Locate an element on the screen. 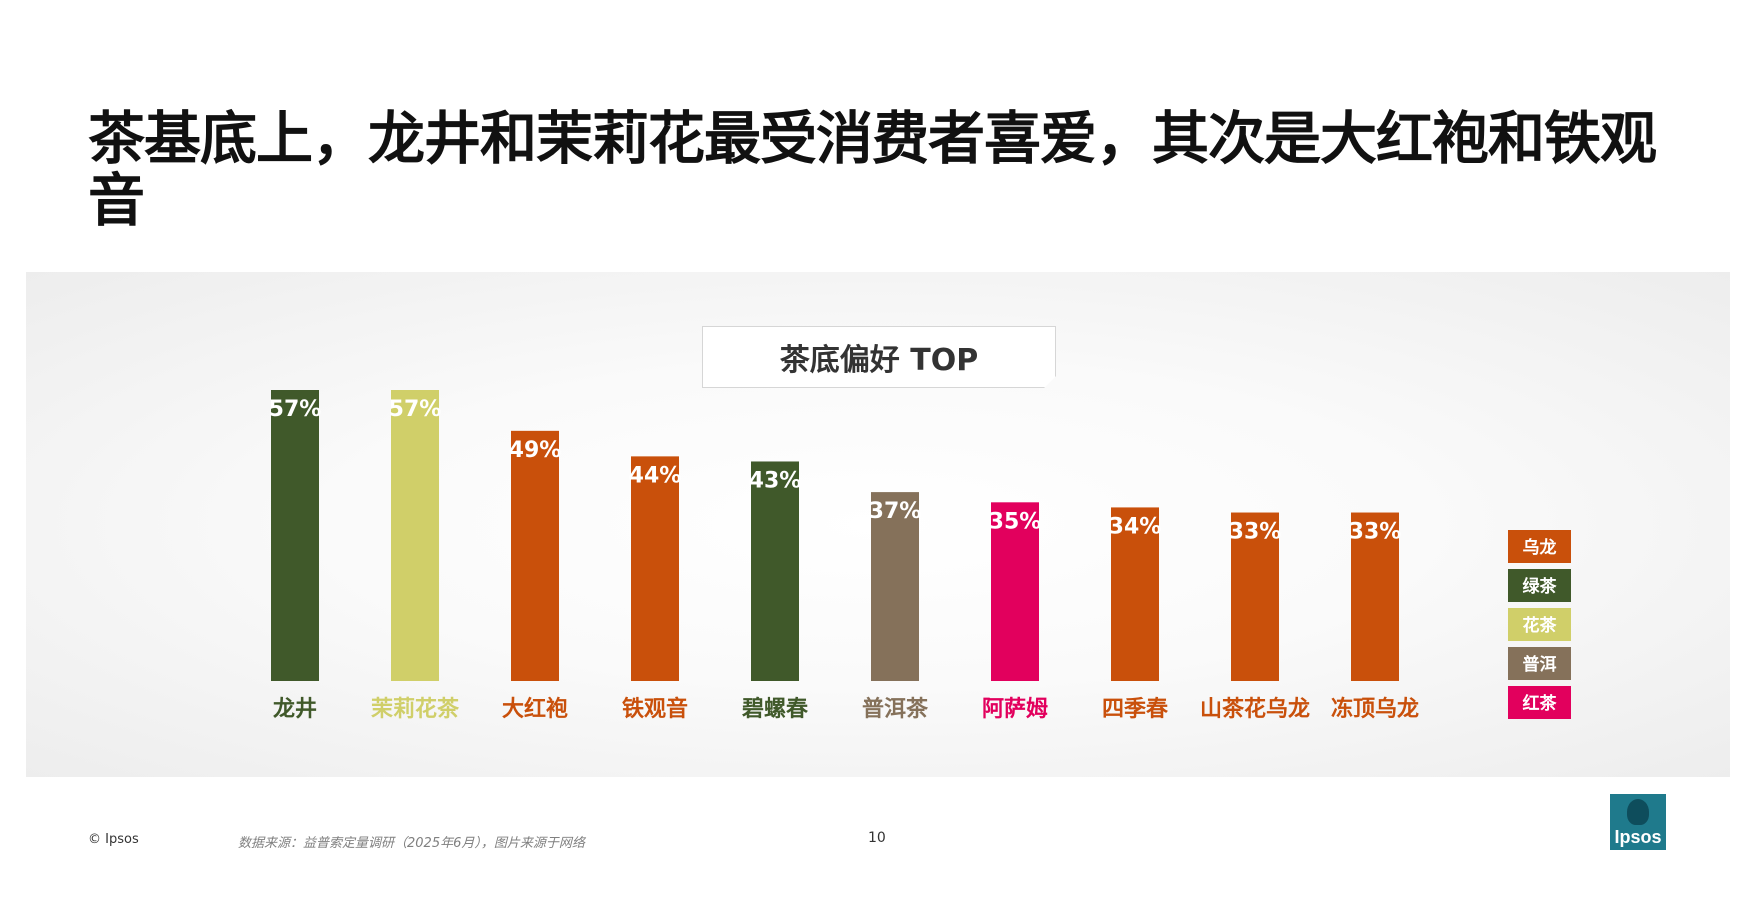  category-label-2: 茉莉花茶 is located at coordinates (415, 709).